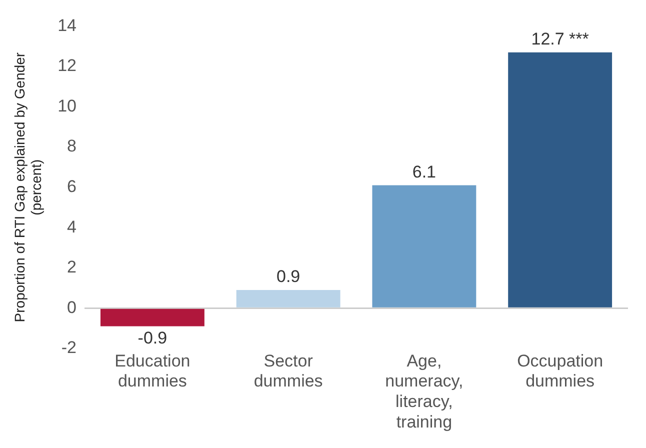 The height and width of the screenshot is (448, 646). What do you see at coordinates (27, 187) in the screenshot?
I see `y-axis-title: Proportion of RTI Gap explained by Gender (percent)` at bounding box center [27, 187].